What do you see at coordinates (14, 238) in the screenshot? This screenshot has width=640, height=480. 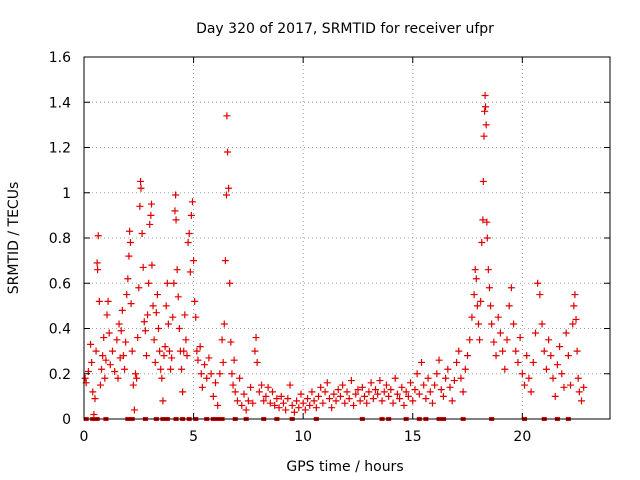 I see `y-axis-label: SRMTID / TECUs` at bounding box center [14, 238].